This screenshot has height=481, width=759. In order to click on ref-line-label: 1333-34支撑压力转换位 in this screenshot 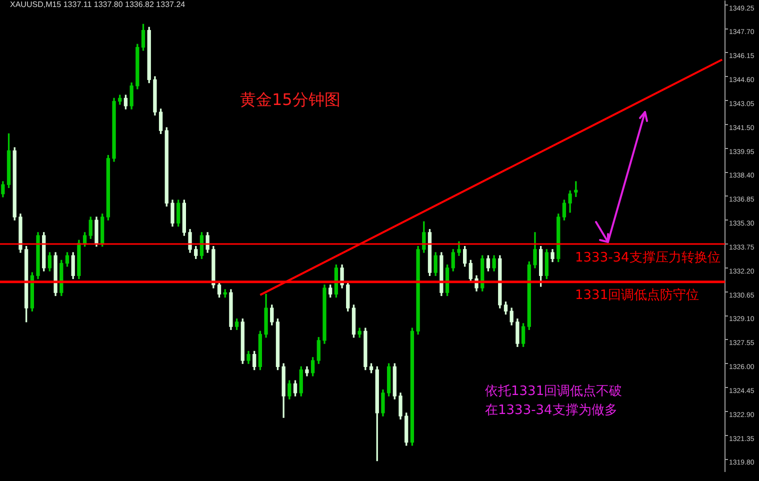, I will do `click(647, 258)`.